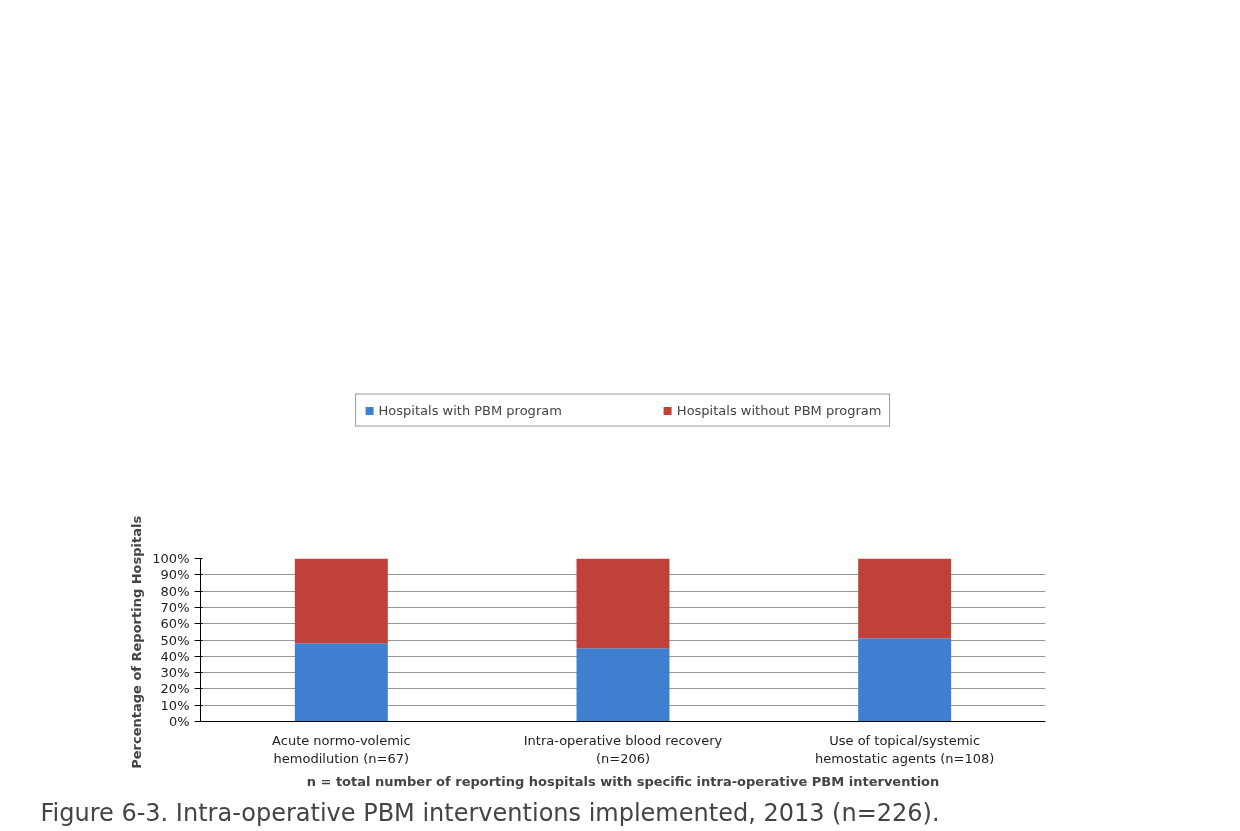  What do you see at coordinates (175, 689) in the screenshot?
I see `y-tick-label: 20%` at bounding box center [175, 689].